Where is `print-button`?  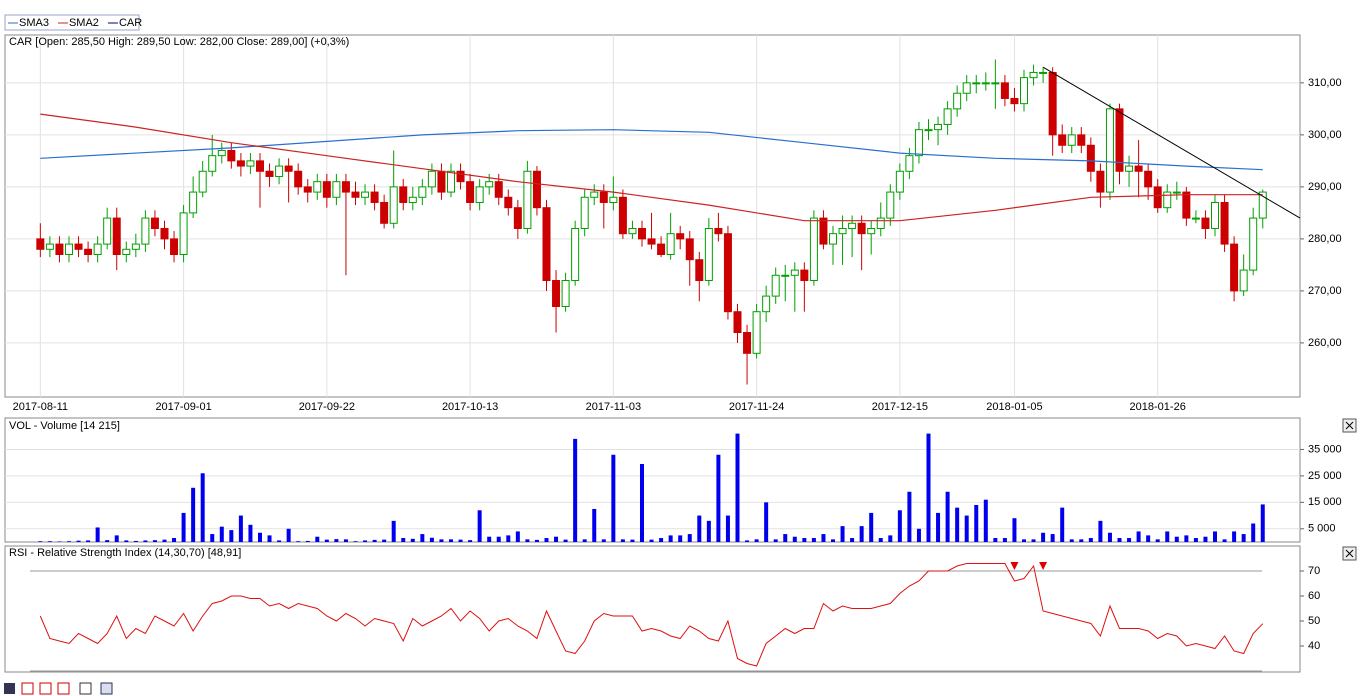
print-button is located at coordinates (106, 688).